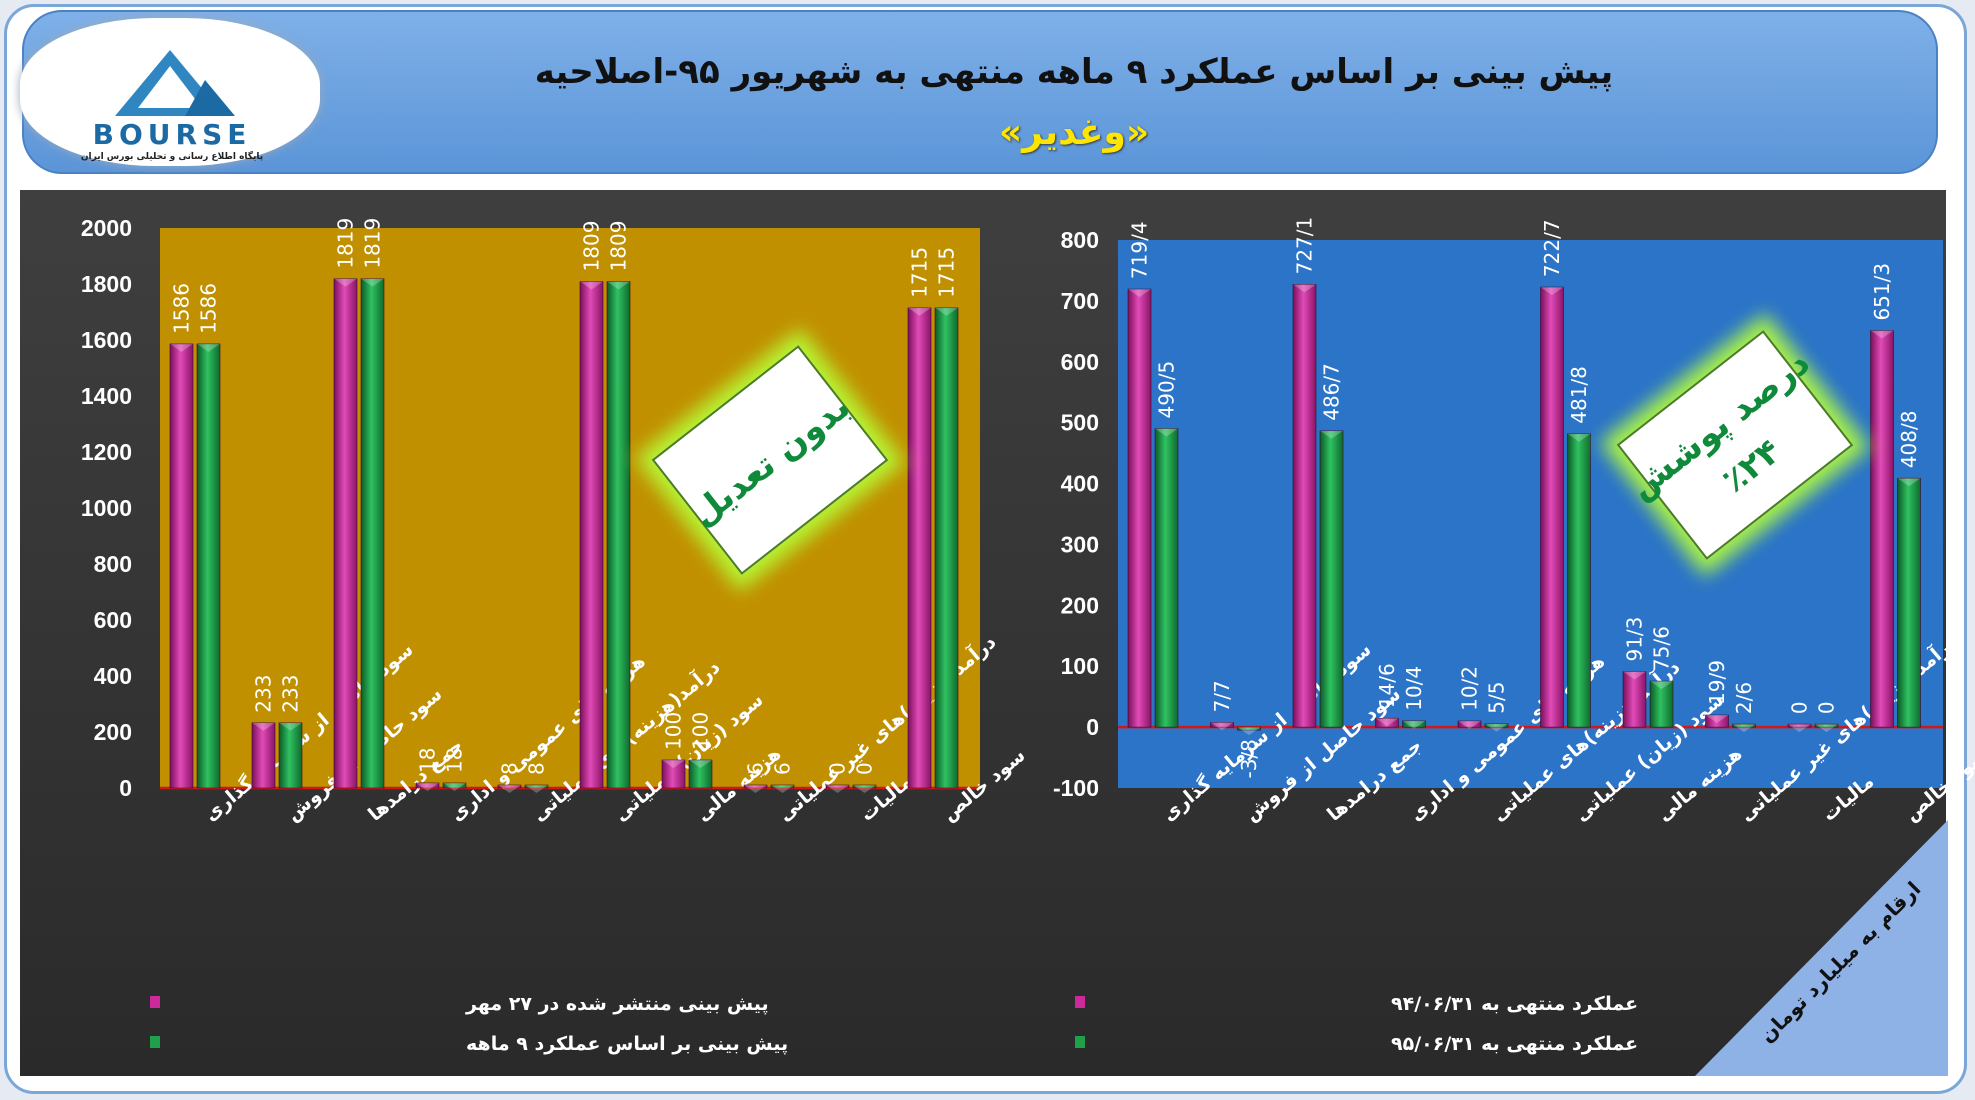  What do you see at coordinates (106, 340) in the screenshot?
I see `y-tick-label: 1600` at bounding box center [106, 340].